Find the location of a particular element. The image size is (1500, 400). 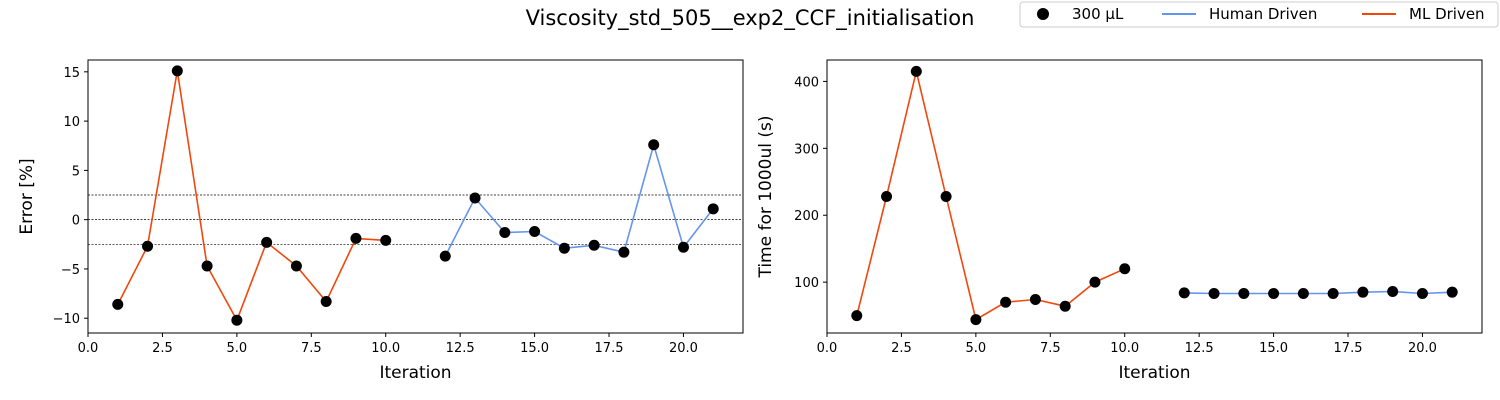

time-x-tick-label: 7.5 is located at coordinates (1050, 348).